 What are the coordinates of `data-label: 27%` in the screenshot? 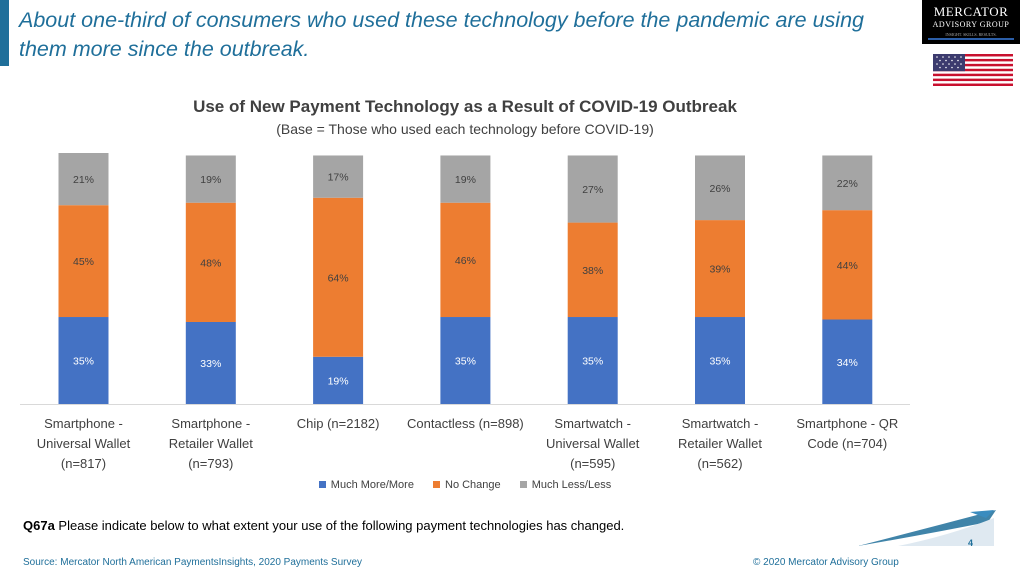 It's located at (592, 190).